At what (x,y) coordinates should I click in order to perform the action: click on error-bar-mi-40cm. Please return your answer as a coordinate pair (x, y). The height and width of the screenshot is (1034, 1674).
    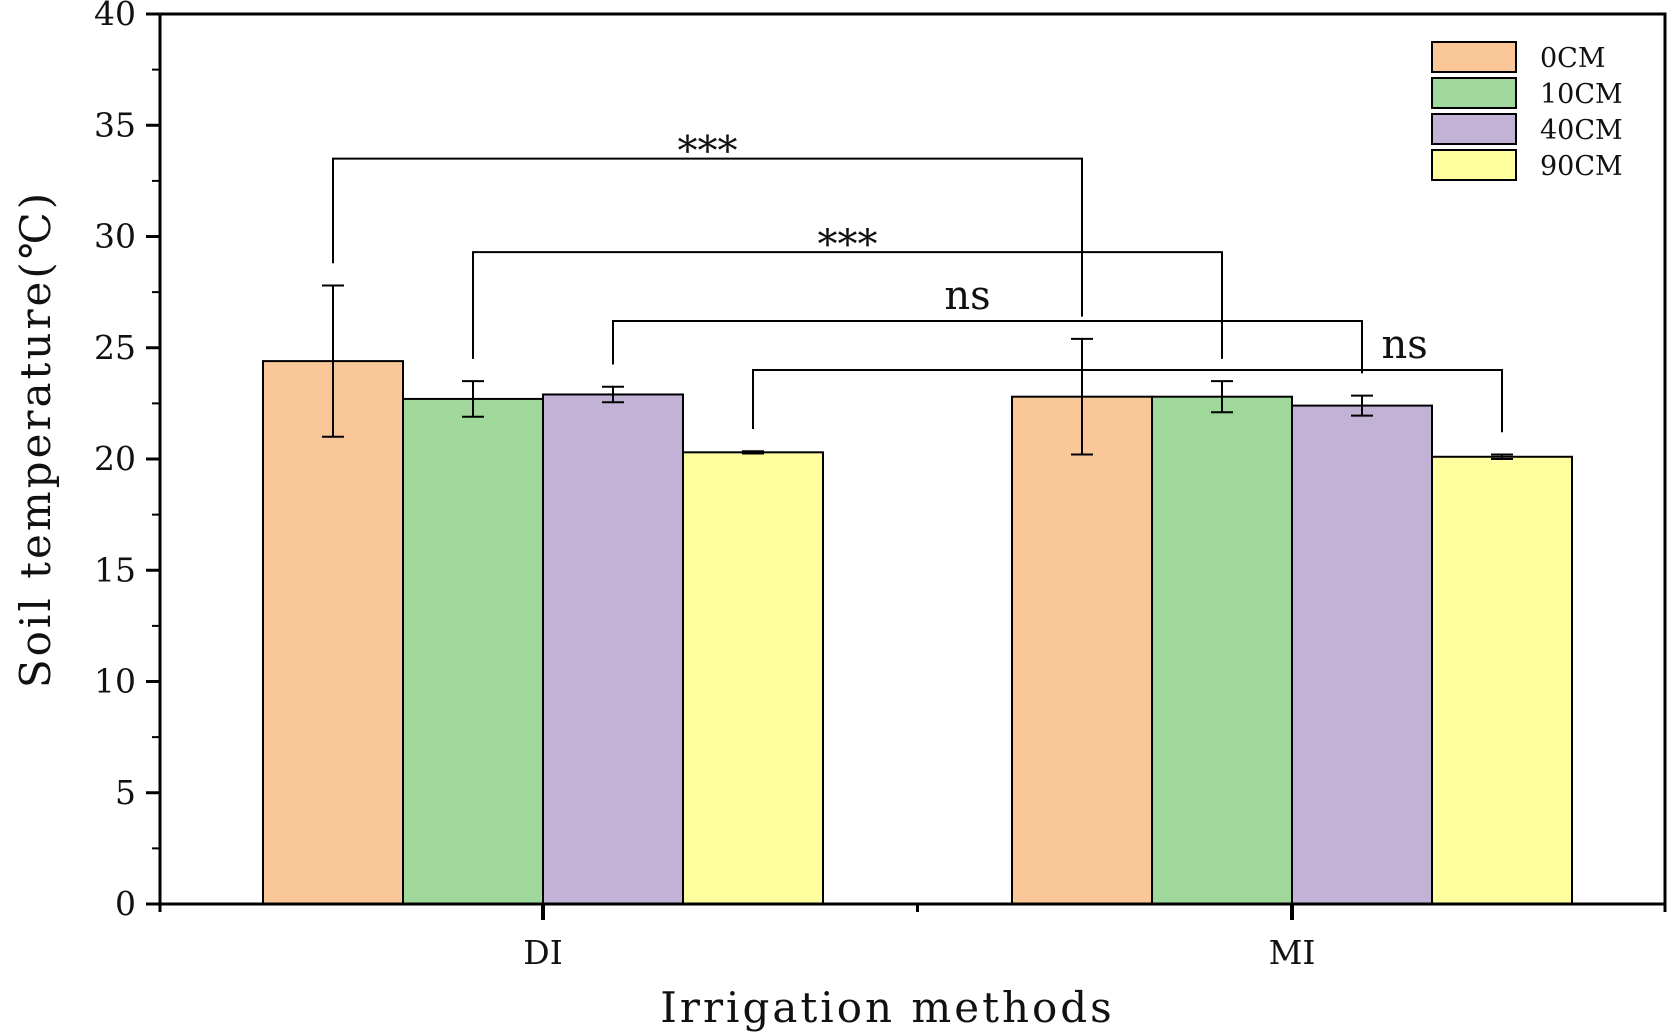
    Looking at the image, I should click on (1362, 405).